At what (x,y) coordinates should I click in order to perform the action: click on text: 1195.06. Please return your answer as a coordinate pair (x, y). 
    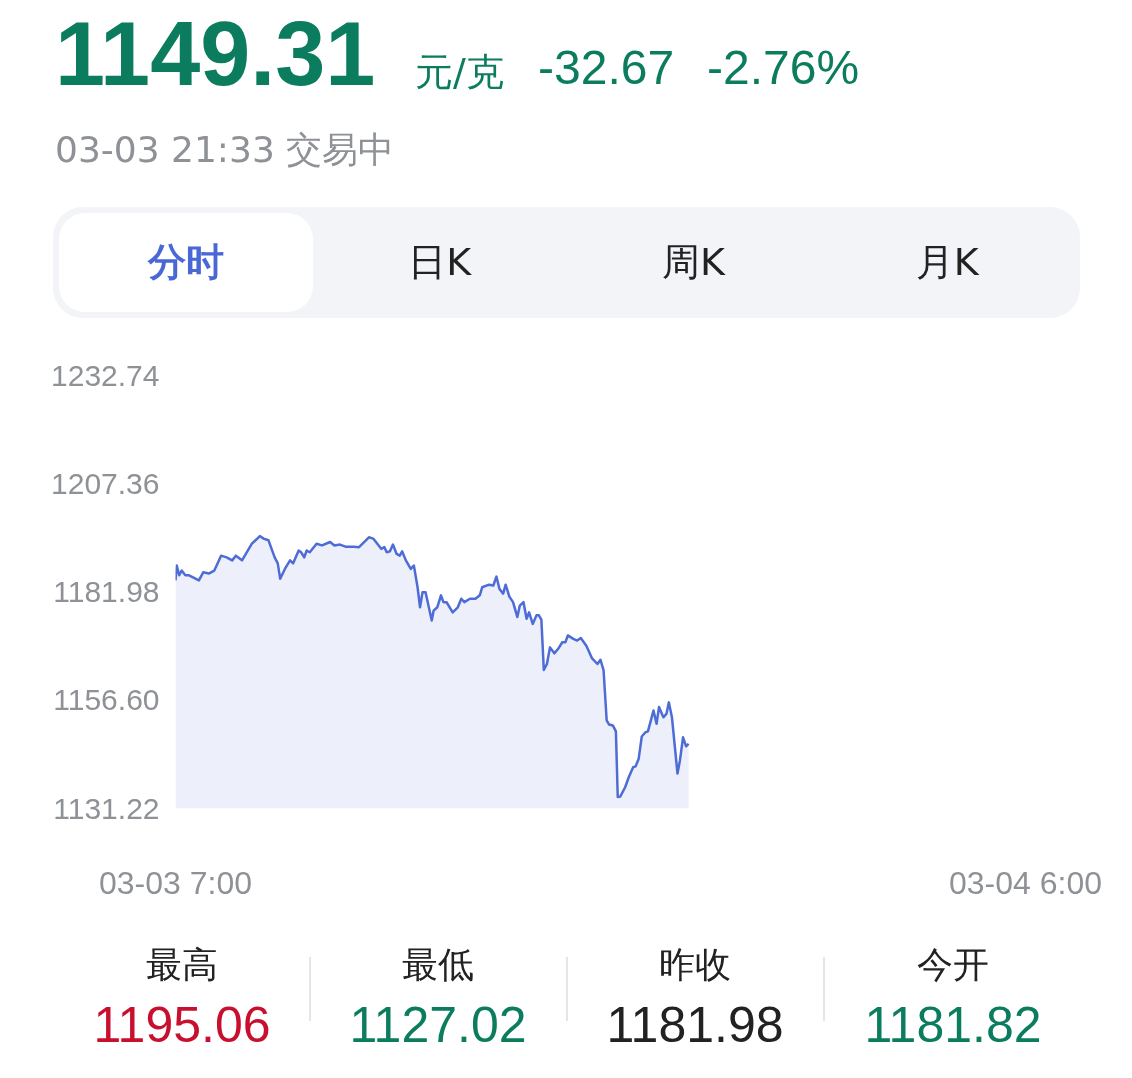
    Looking at the image, I should click on (182, 1025).